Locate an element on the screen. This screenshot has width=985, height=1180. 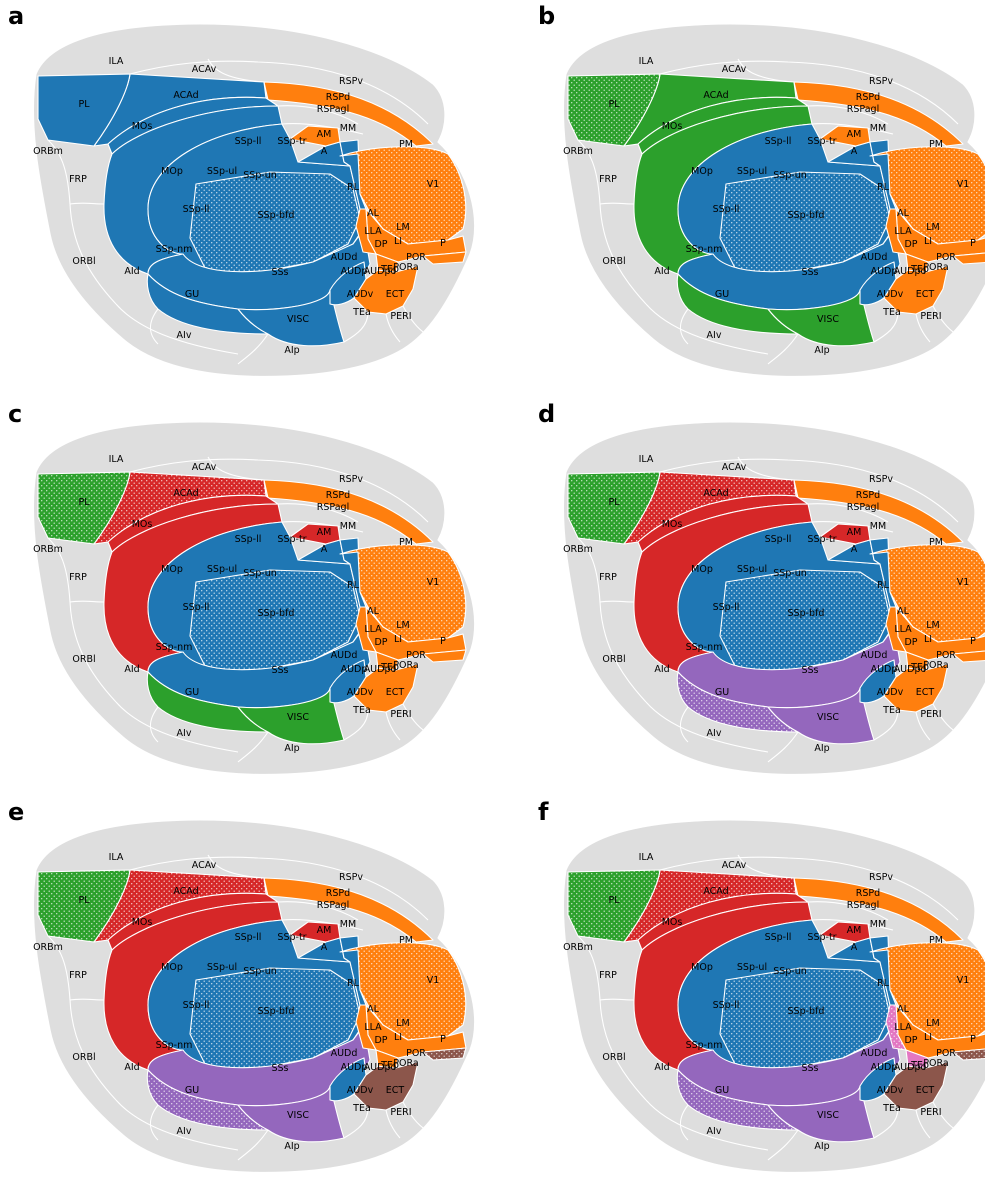
region-label: SSp-ul is located at coordinates (222, 967).